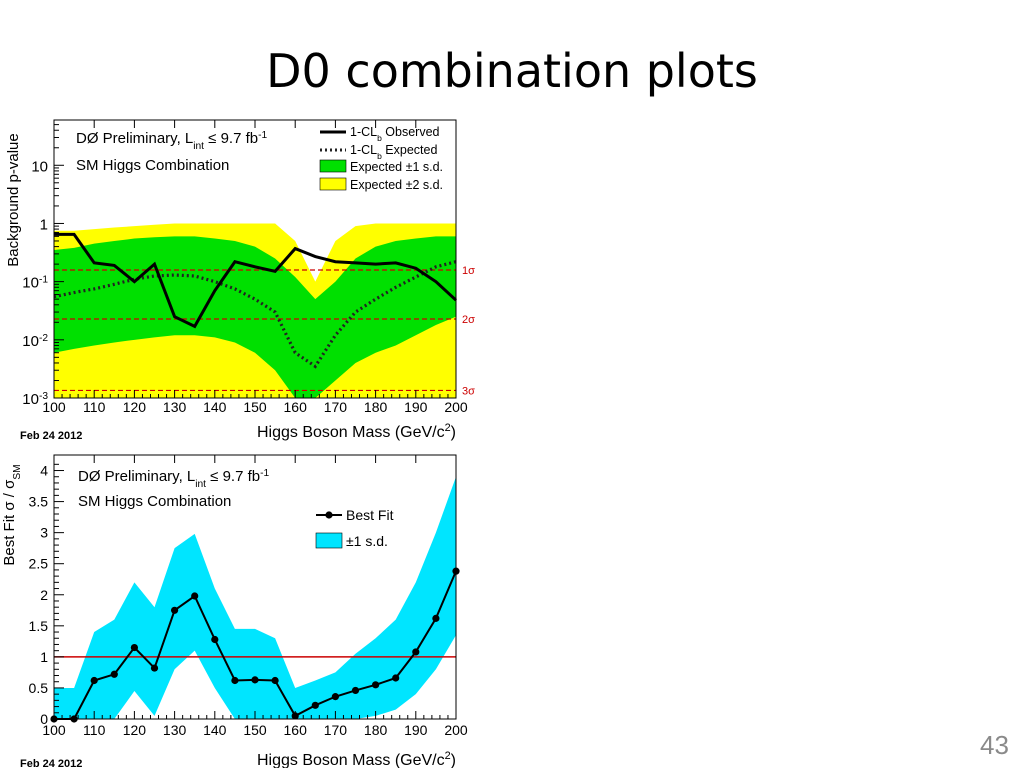 Image resolution: width=1024 pixels, height=768 pixels. I want to click on legend-observed-label-part: b, so click(379, 138).